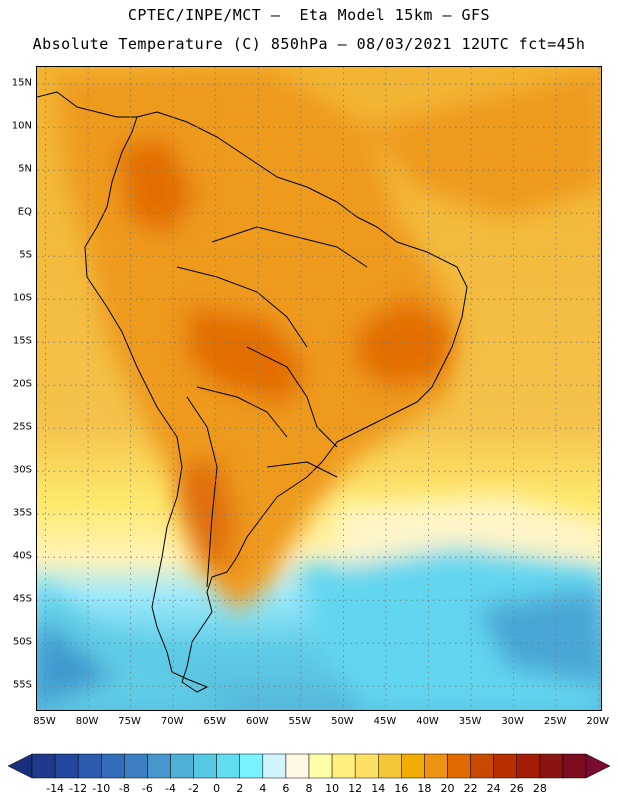 This screenshot has width=618, height=800. I want to click on colorbar-label-6: -2, so click(194, 788).